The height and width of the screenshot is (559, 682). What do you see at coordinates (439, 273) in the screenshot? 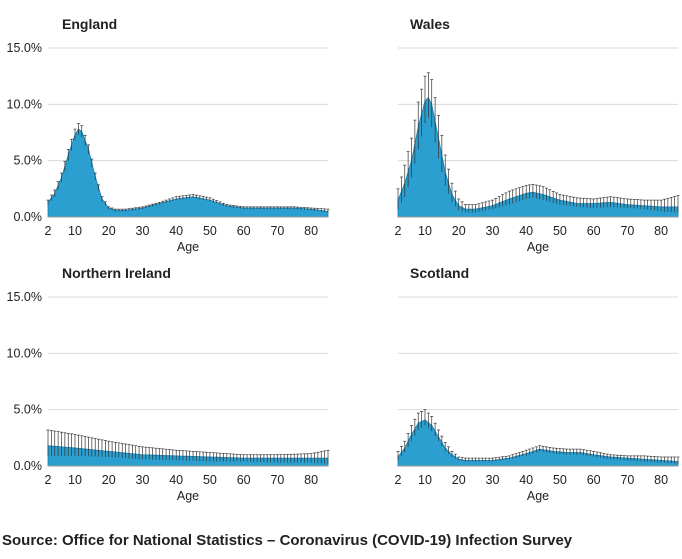
I see `panel-title: Scotland` at bounding box center [439, 273].